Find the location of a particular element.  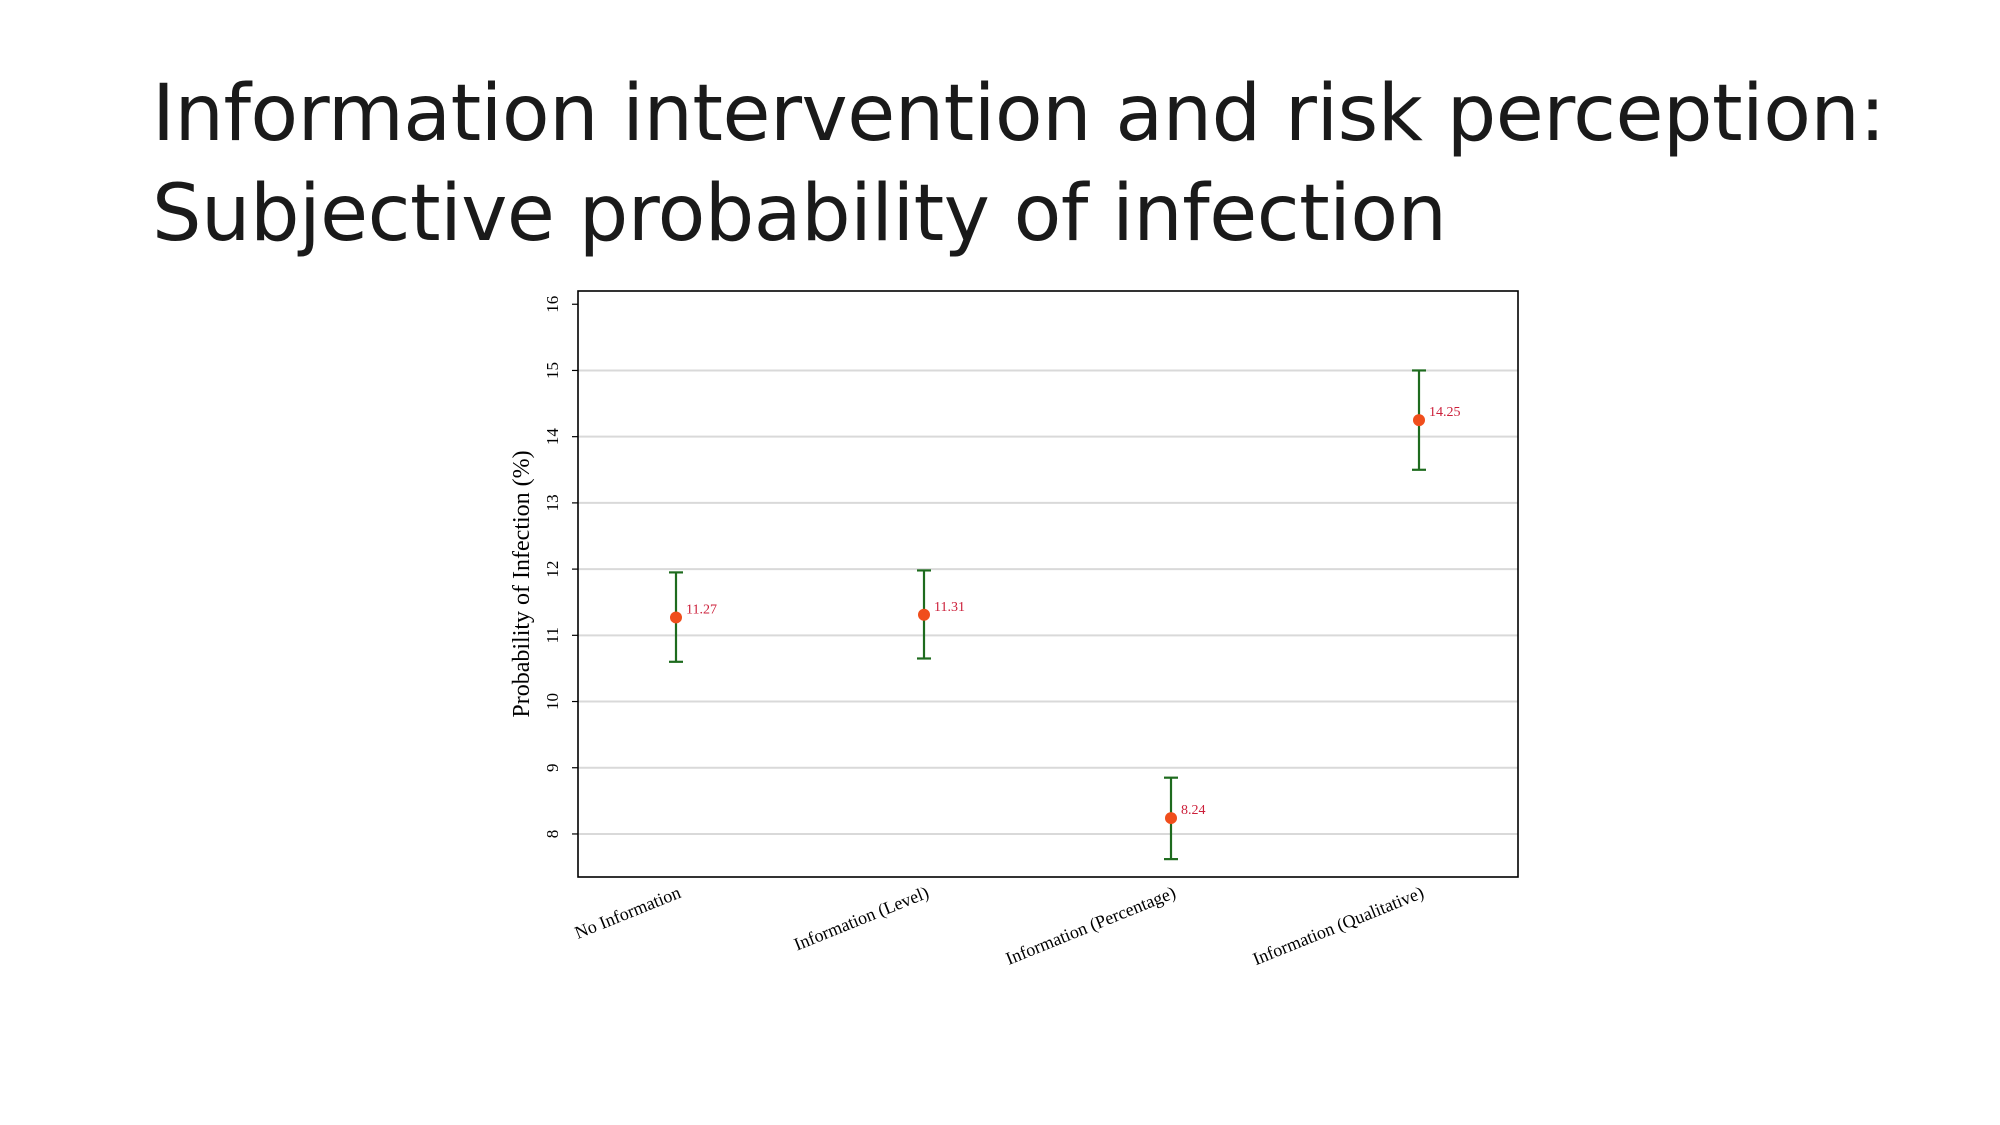

x-category-label: Information (Percentage) is located at coordinates (1091, 925).